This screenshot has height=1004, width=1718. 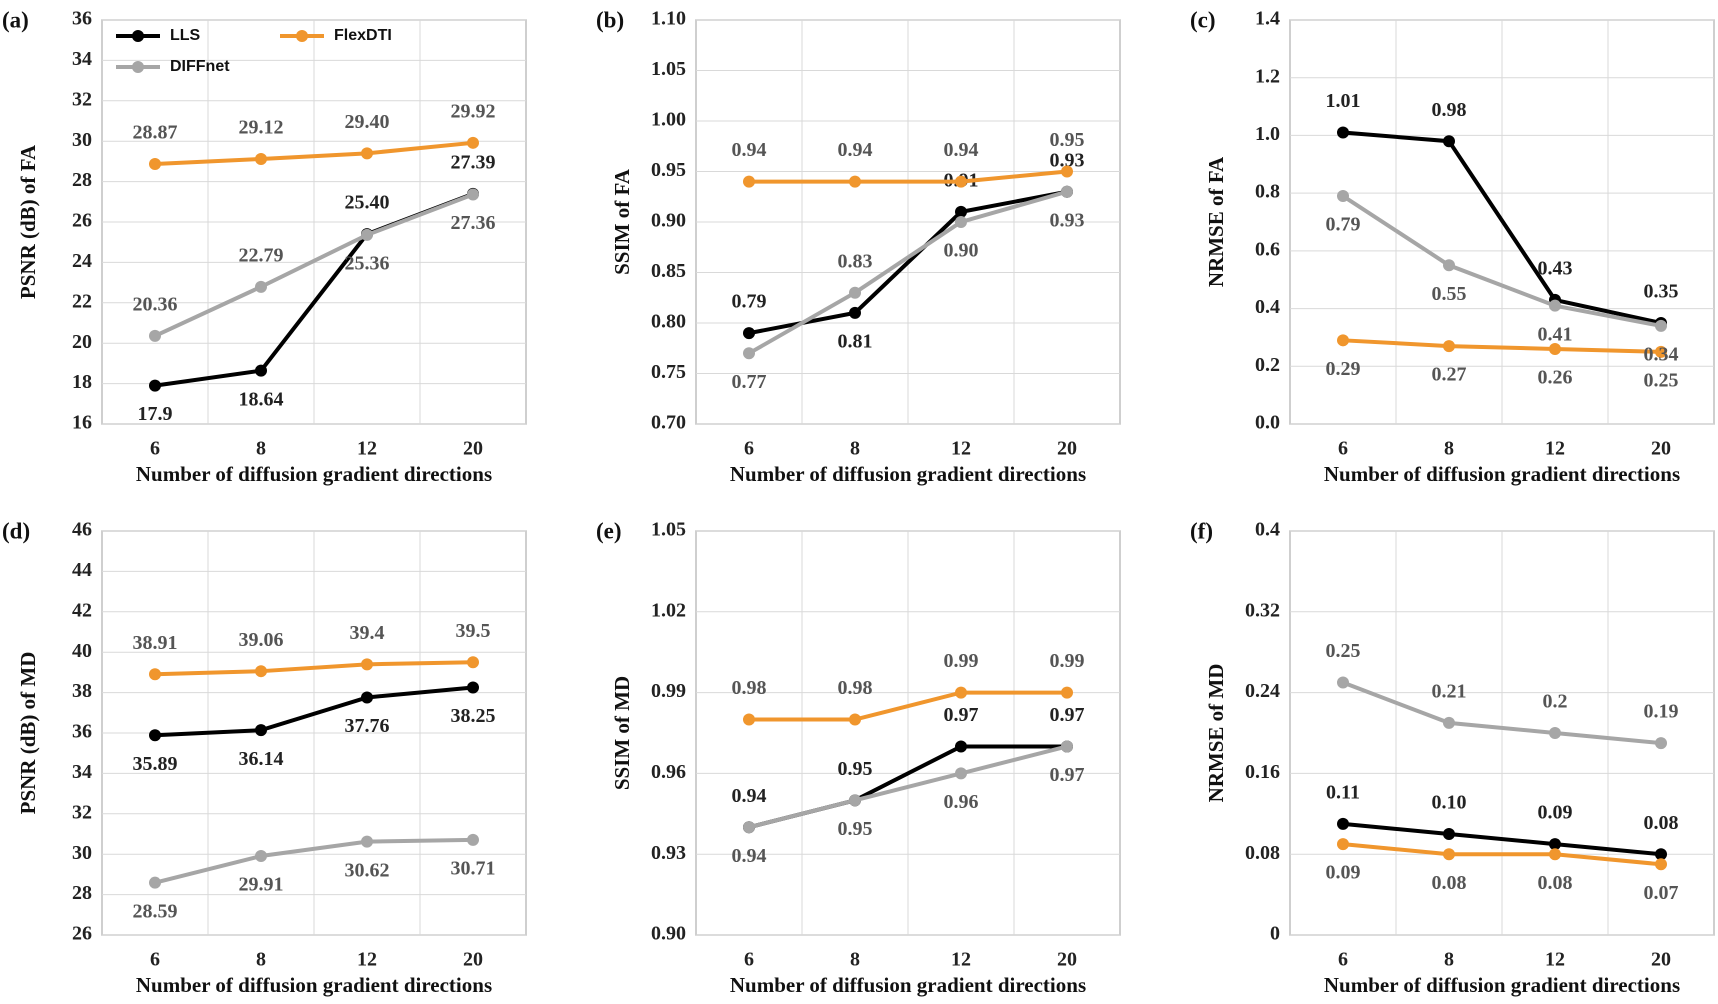 I want to click on data-label: 37.76, so click(x=367, y=726).